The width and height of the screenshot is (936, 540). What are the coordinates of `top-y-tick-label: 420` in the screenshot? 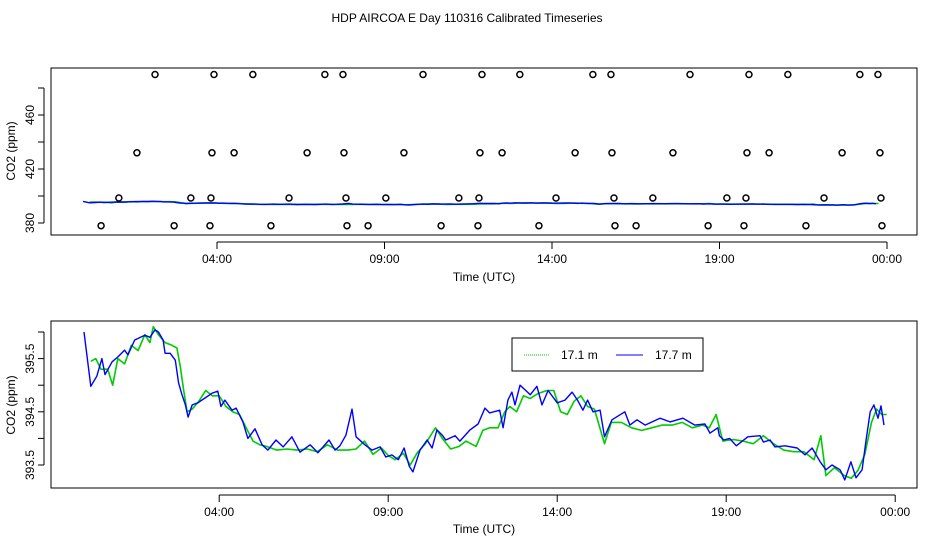 It's located at (30, 169).